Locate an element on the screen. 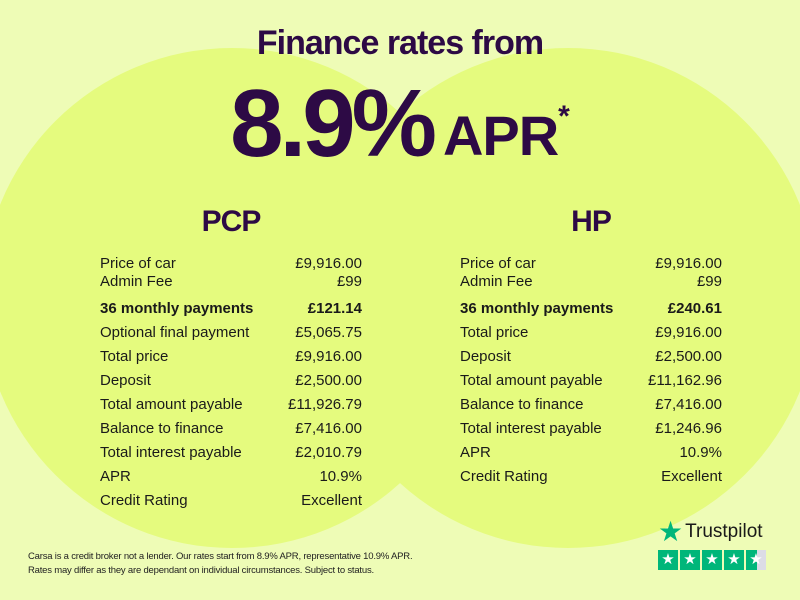  trustpilot-badge: ★ Trustpilot ★ ★ ★ ★ ★ is located at coordinates (712, 544).